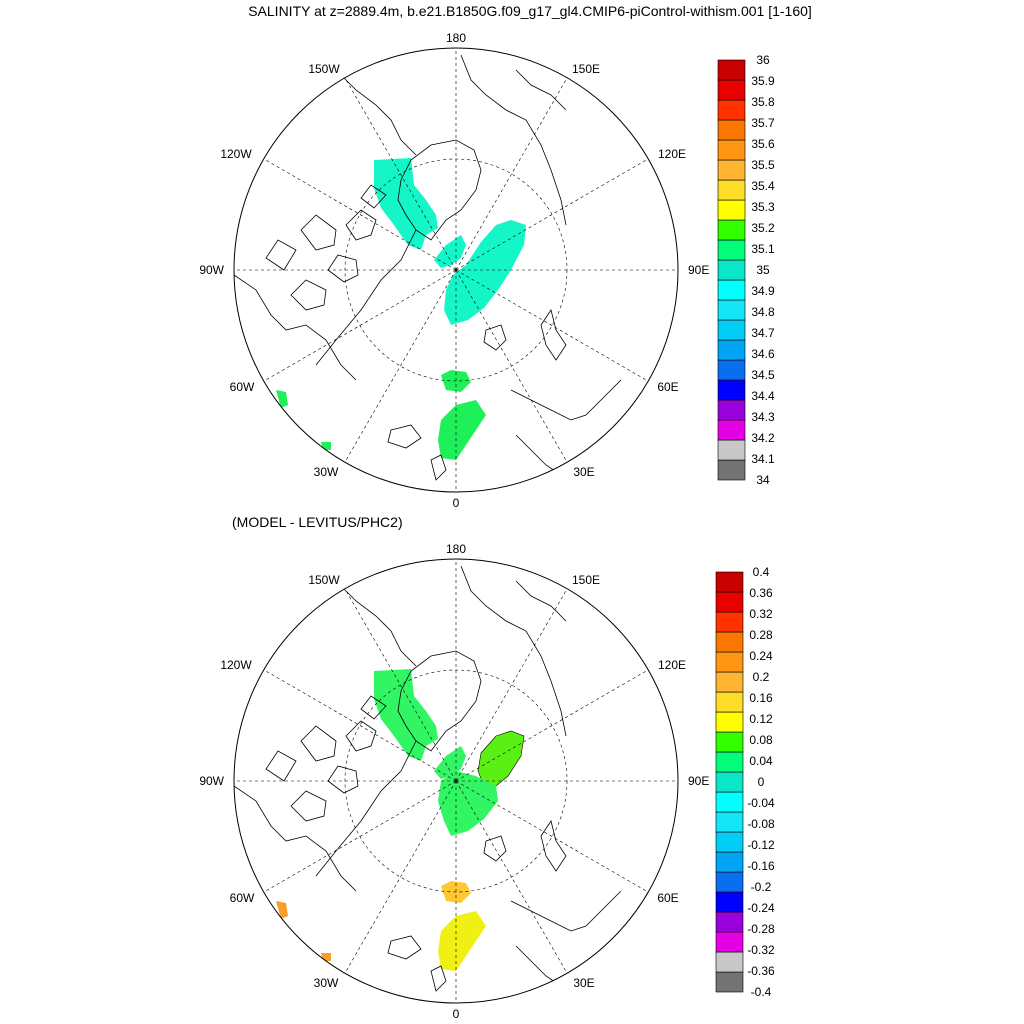  I want to click on lon-label-150e-bottom: 150E, so click(586, 580).